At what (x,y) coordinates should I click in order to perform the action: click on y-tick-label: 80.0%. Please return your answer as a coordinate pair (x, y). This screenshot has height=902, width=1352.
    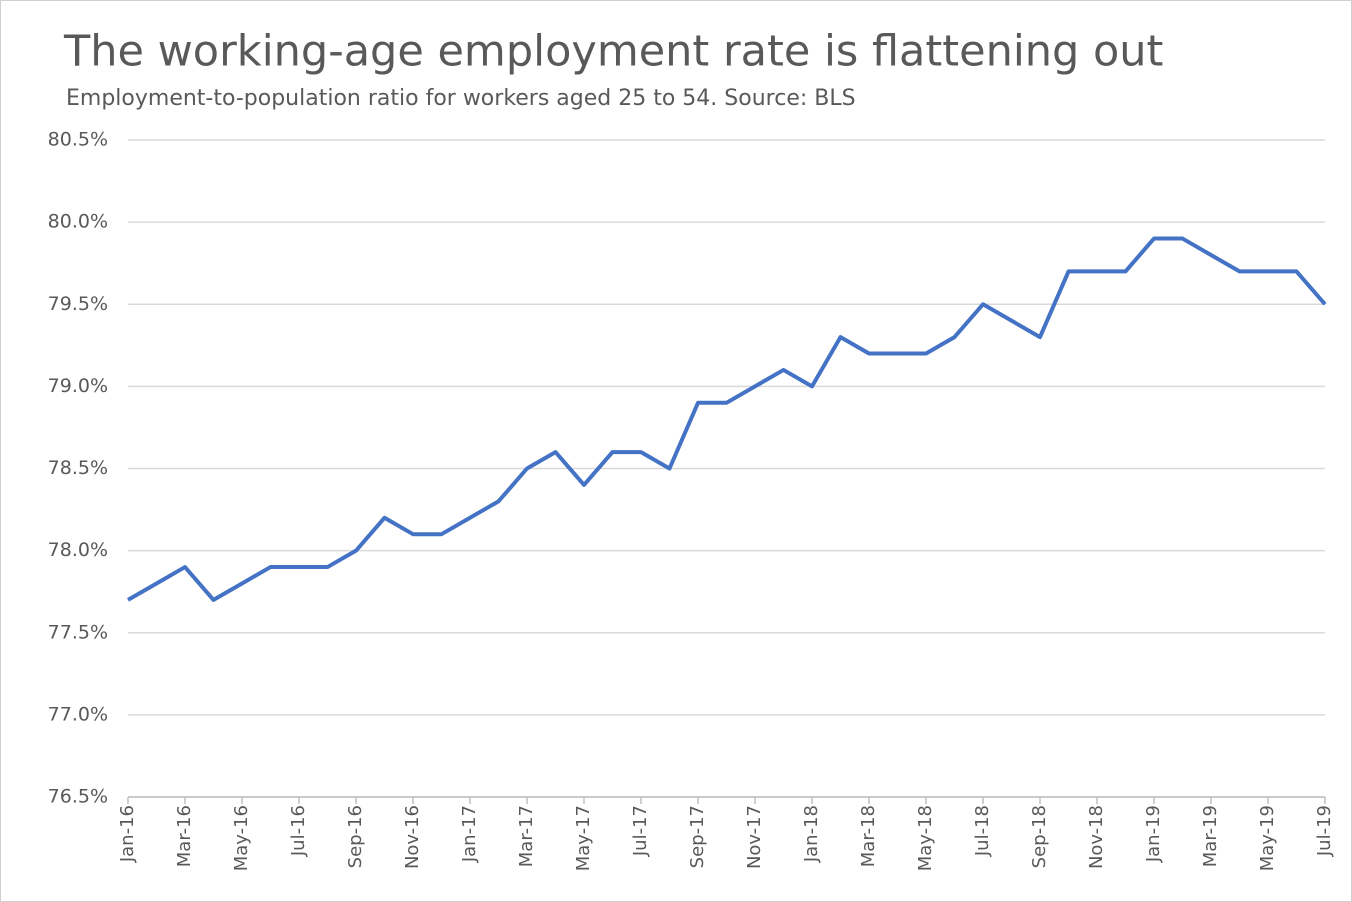
    Looking at the image, I should click on (78, 222).